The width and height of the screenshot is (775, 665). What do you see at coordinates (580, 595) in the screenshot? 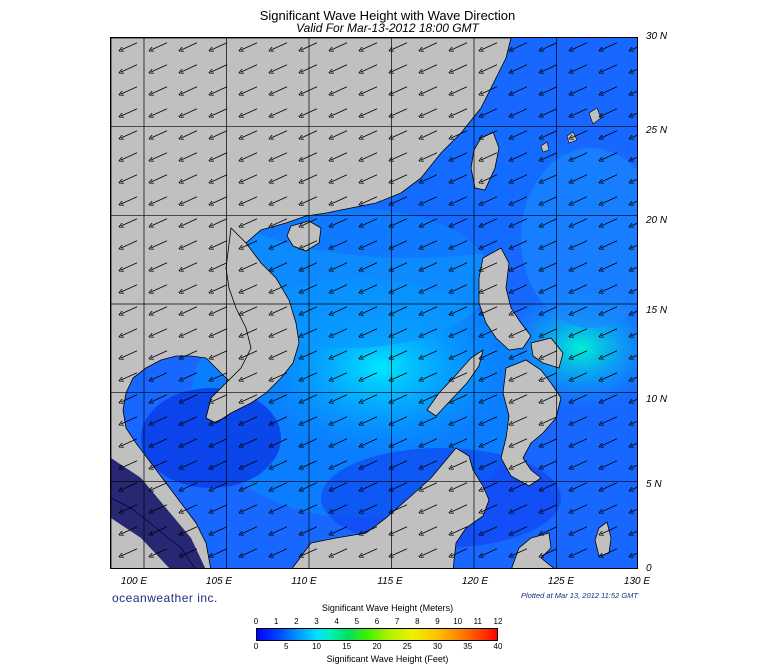
I see `plotted-timestamp: Plotted at Mar 13, 2012 11:52 GMT` at bounding box center [580, 595].